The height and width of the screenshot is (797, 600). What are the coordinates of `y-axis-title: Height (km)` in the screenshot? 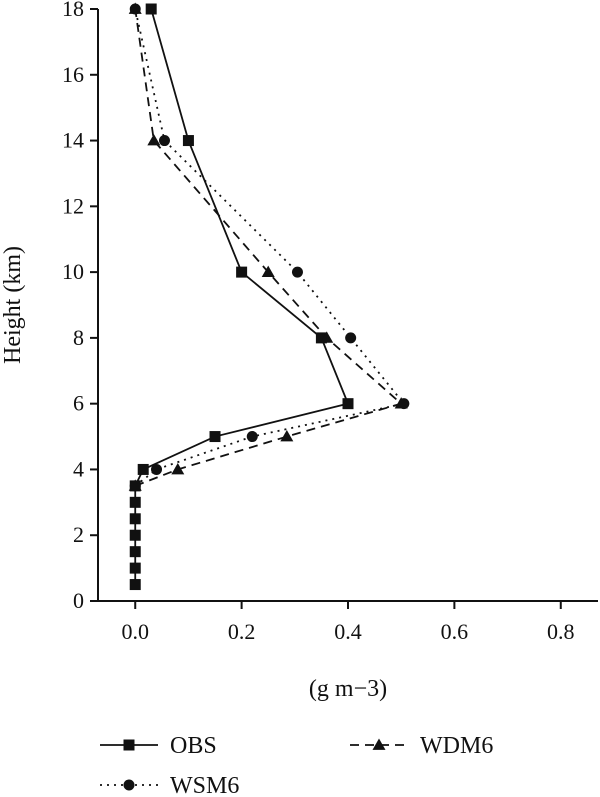 It's located at (13, 305).